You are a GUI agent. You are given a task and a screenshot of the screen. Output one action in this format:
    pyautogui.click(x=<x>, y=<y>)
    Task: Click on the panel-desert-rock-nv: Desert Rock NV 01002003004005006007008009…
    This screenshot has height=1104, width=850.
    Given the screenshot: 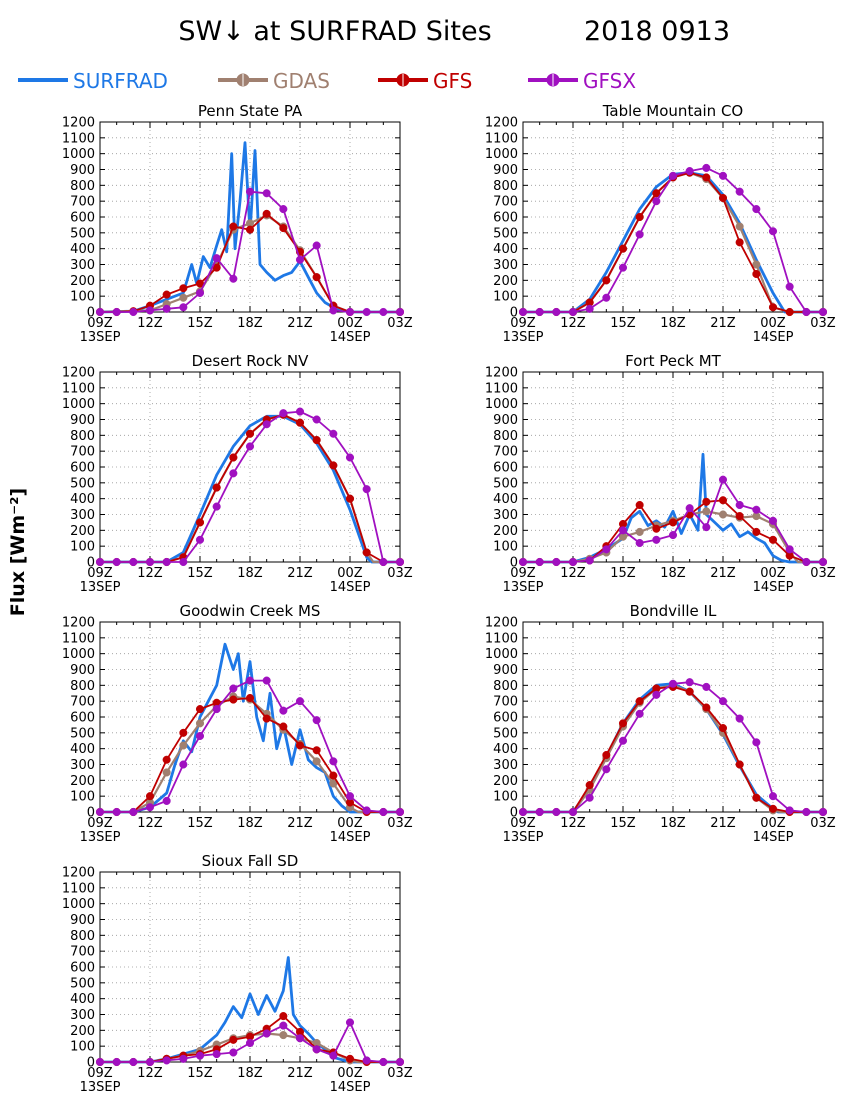 What is the action you would take?
    pyautogui.click(x=237, y=473)
    